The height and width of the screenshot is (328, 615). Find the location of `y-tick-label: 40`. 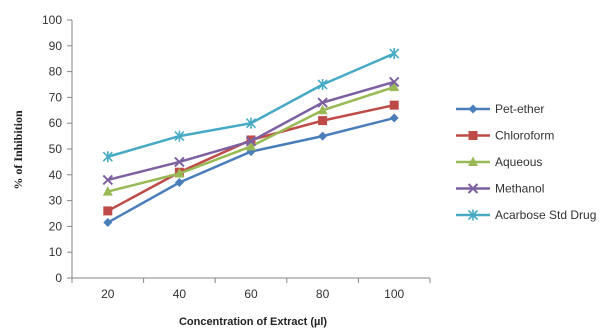

y-tick-label: 40 is located at coordinates (56, 175).